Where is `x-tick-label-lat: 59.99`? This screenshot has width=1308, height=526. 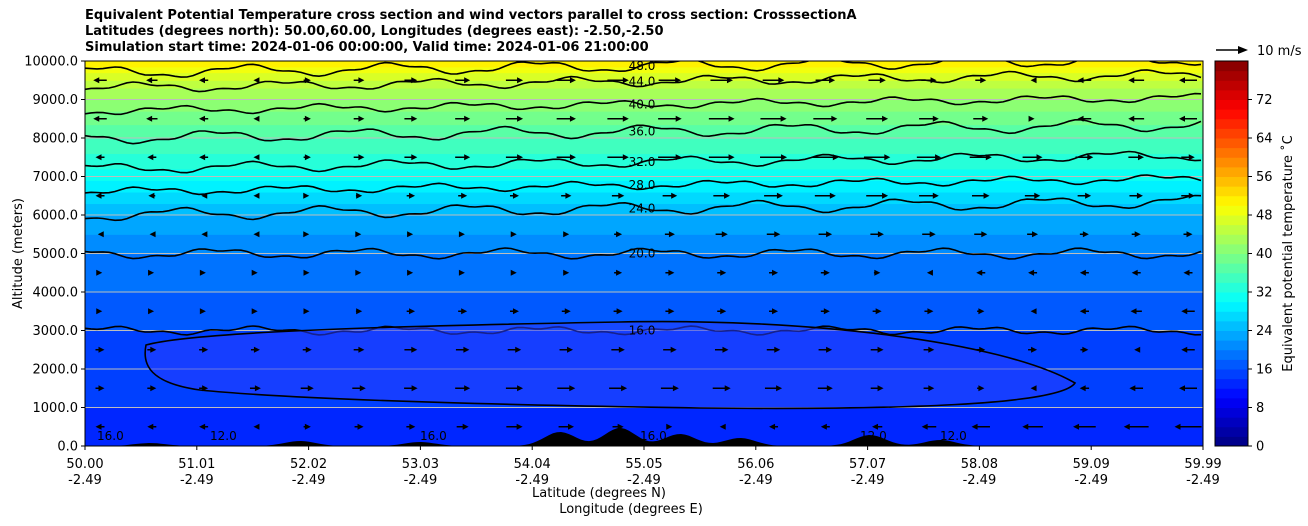
x-tick-label-lat: 59.99 is located at coordinates (1202, 464).